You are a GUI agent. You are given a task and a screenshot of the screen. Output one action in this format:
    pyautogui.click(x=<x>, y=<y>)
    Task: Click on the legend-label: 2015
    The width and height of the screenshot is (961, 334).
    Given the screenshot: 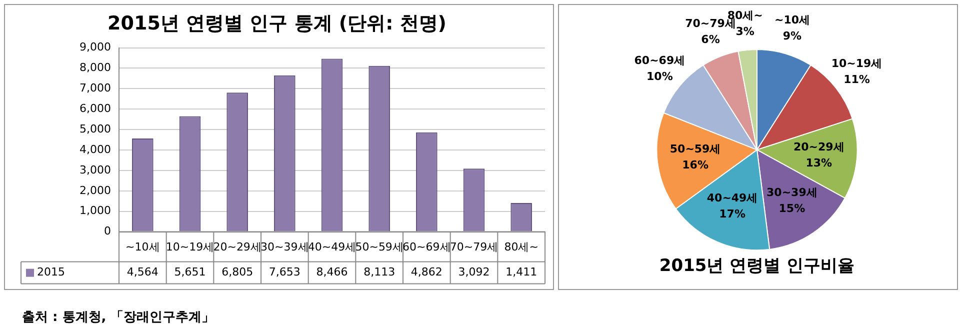 What is the action you would take?
    pyautogui.click(x=51, y=272)
    